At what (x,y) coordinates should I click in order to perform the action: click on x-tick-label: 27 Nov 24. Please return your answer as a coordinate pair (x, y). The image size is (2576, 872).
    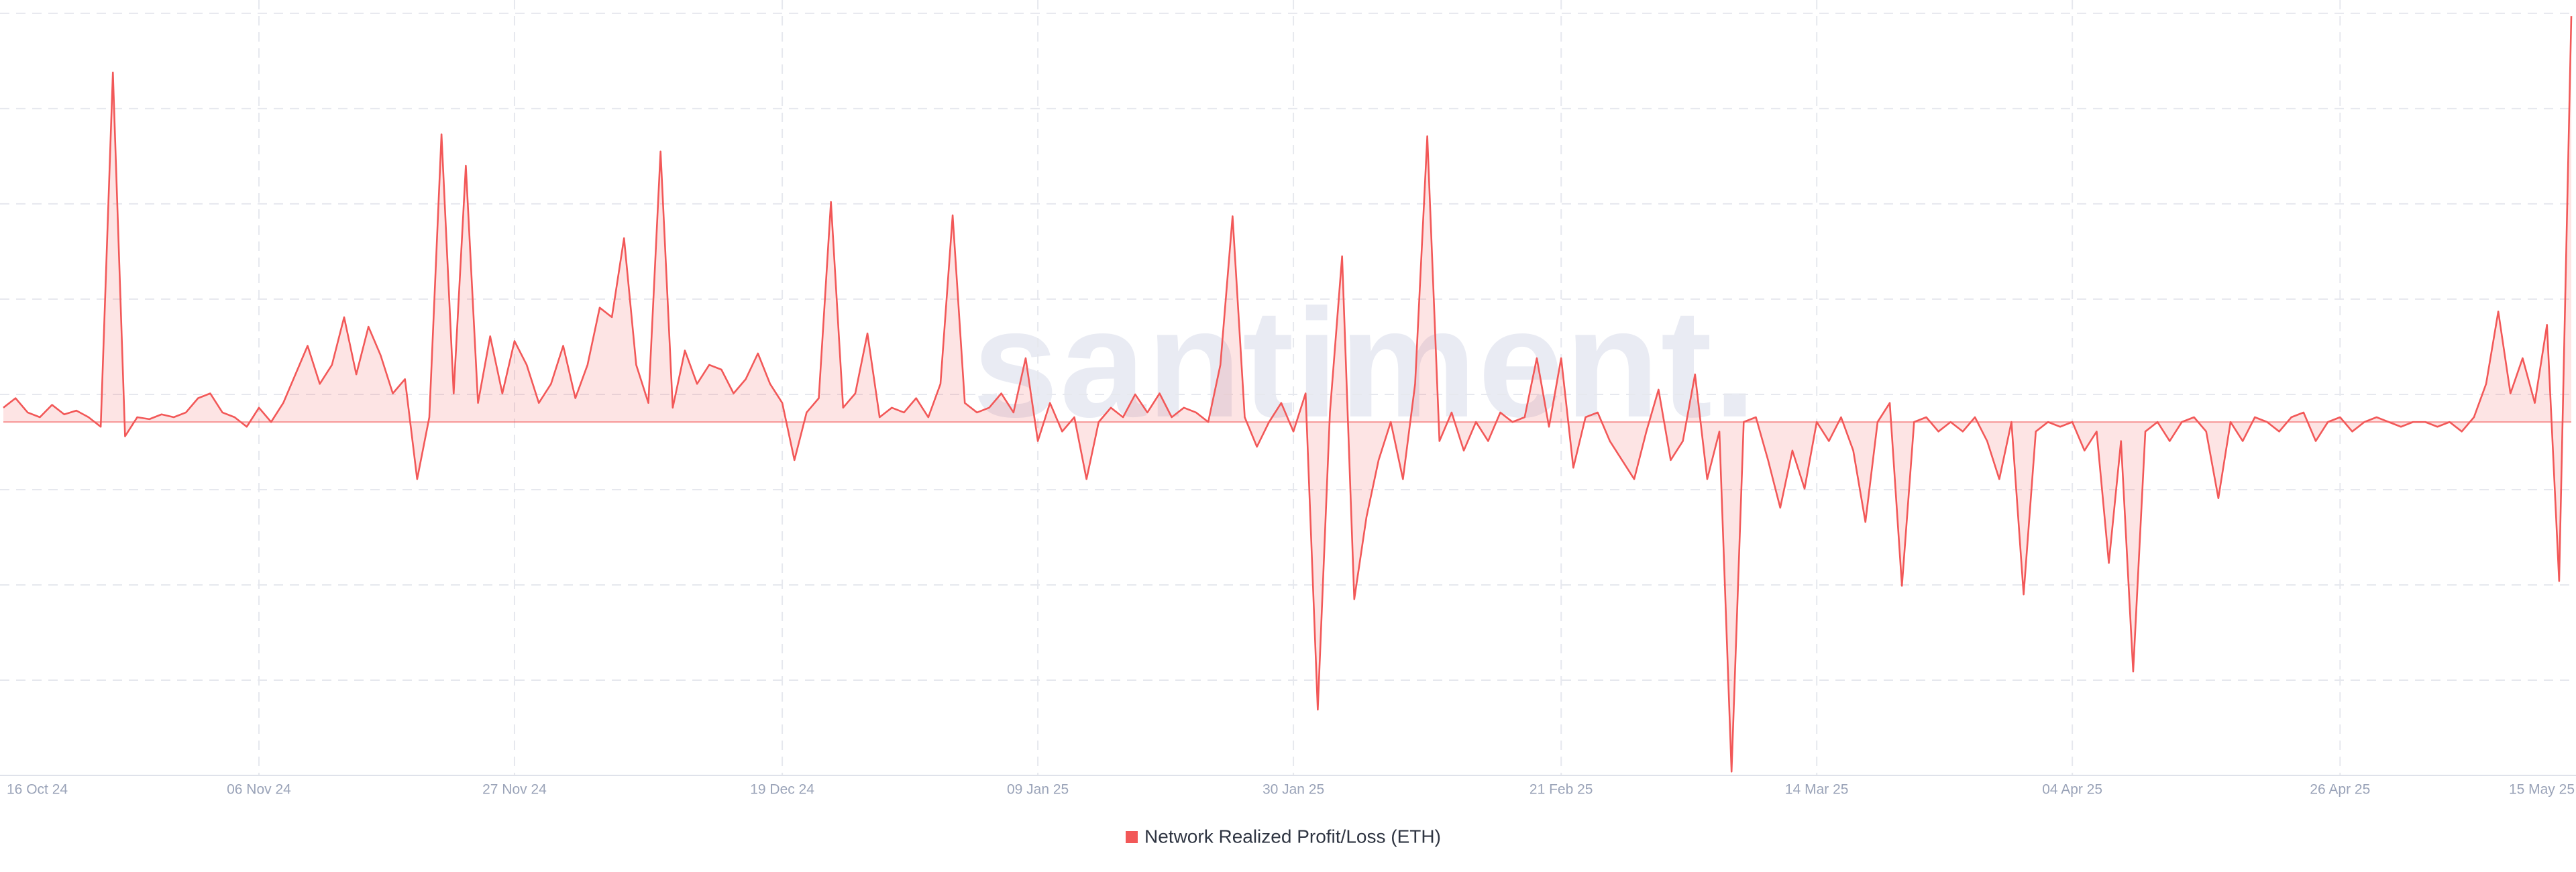
    Looking at the image, I should click on (514, 790).